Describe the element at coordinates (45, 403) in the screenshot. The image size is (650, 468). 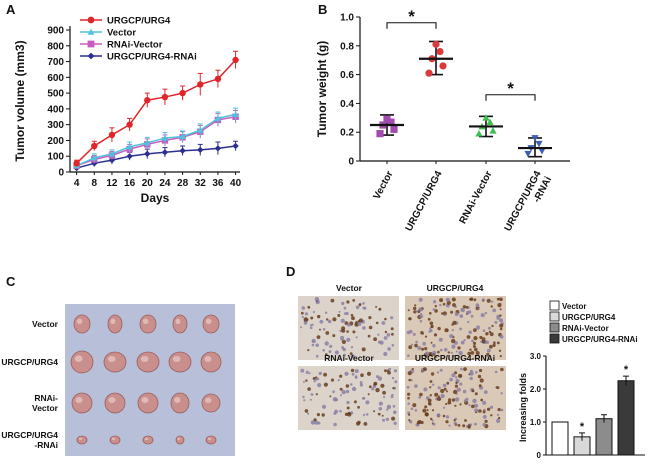
I see `photo-row-label: RNAi-Vector` at that location.